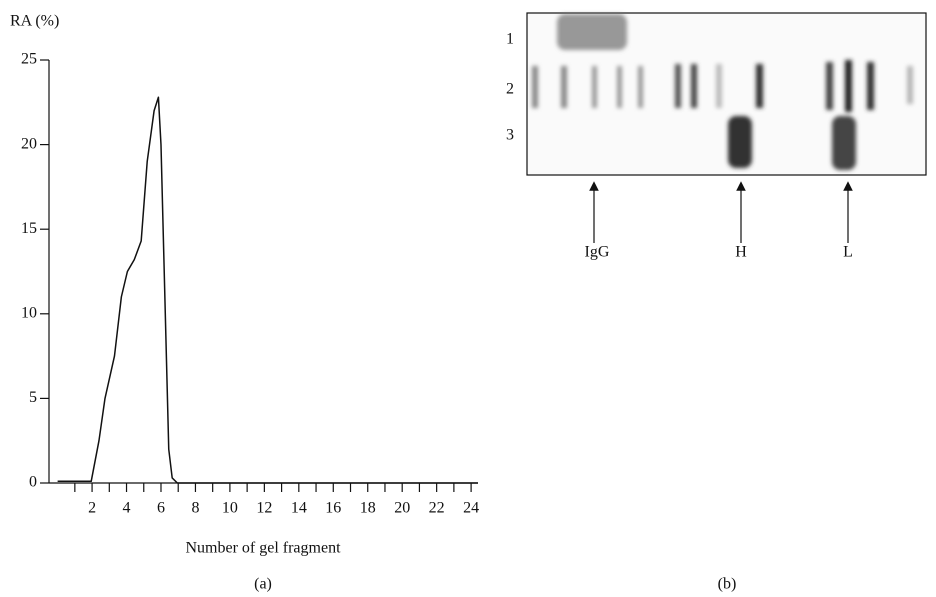 This screenshot has height=597, width=936. Describe the element at coordinates (29, 312) in the screenshot. I see `y-tick-label: 10` at that location.